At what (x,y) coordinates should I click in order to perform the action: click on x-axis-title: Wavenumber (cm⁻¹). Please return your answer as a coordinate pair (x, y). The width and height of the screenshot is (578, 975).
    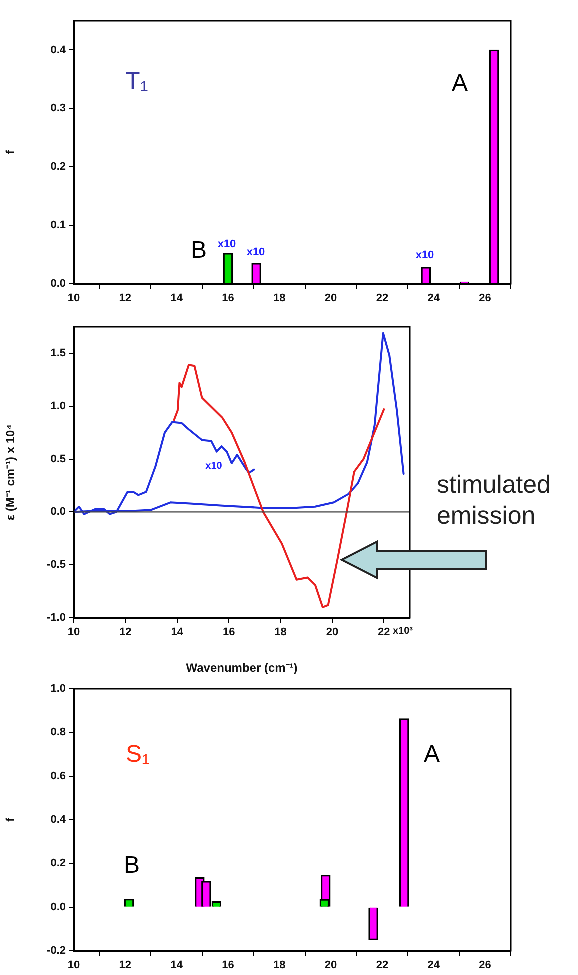
    Looking at the image, I should click on (242, 668).